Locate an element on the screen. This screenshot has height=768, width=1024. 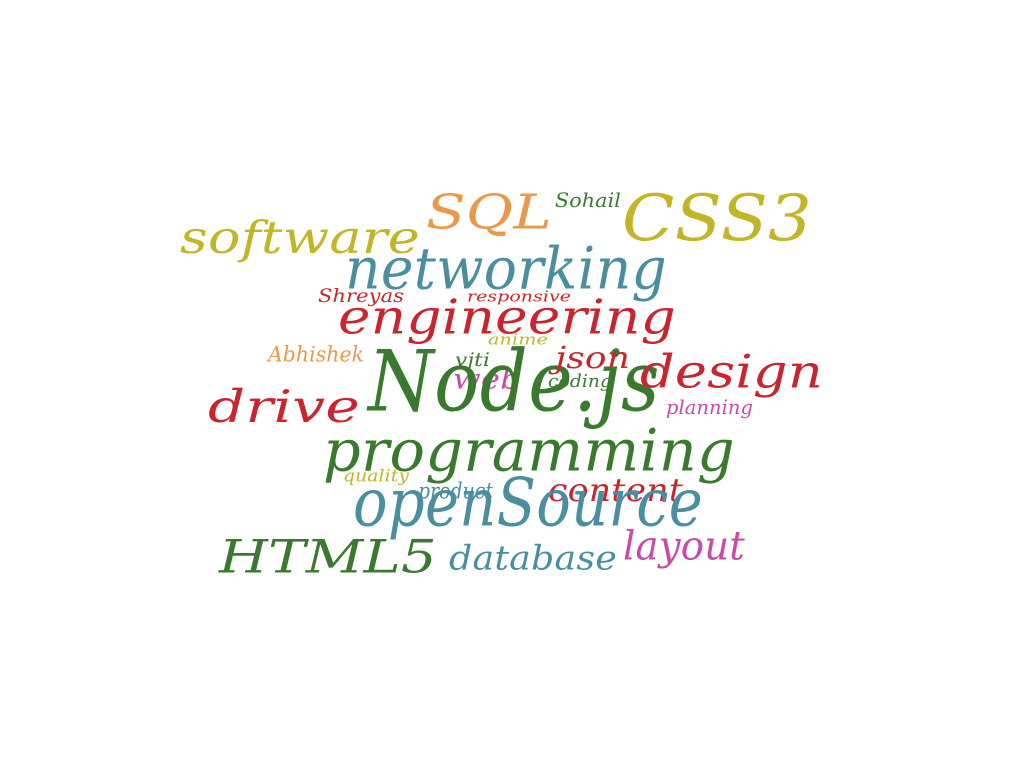
word-sohail: Sohail is located at coordinates (588, 200).